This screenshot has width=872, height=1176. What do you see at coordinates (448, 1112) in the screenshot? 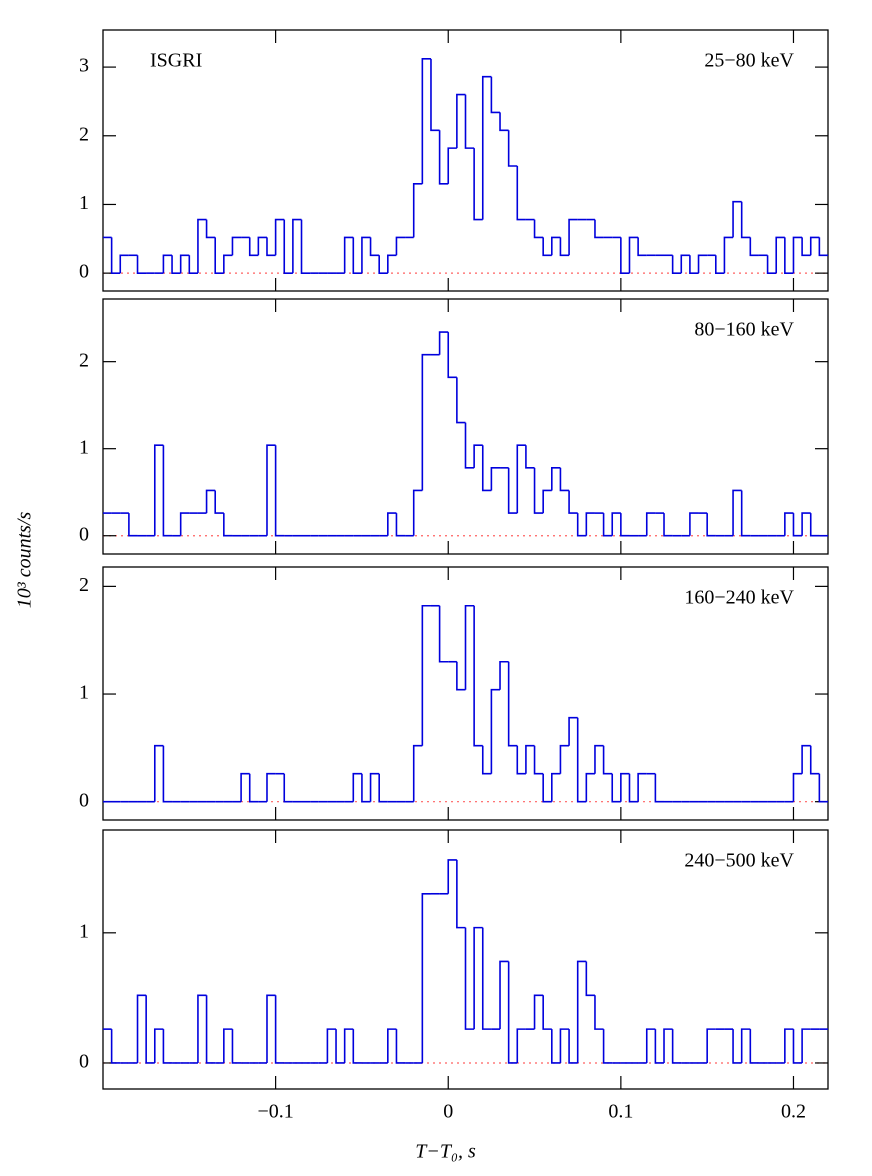
I see `x-tick-label: 0` at bounding box center [448, 1112].